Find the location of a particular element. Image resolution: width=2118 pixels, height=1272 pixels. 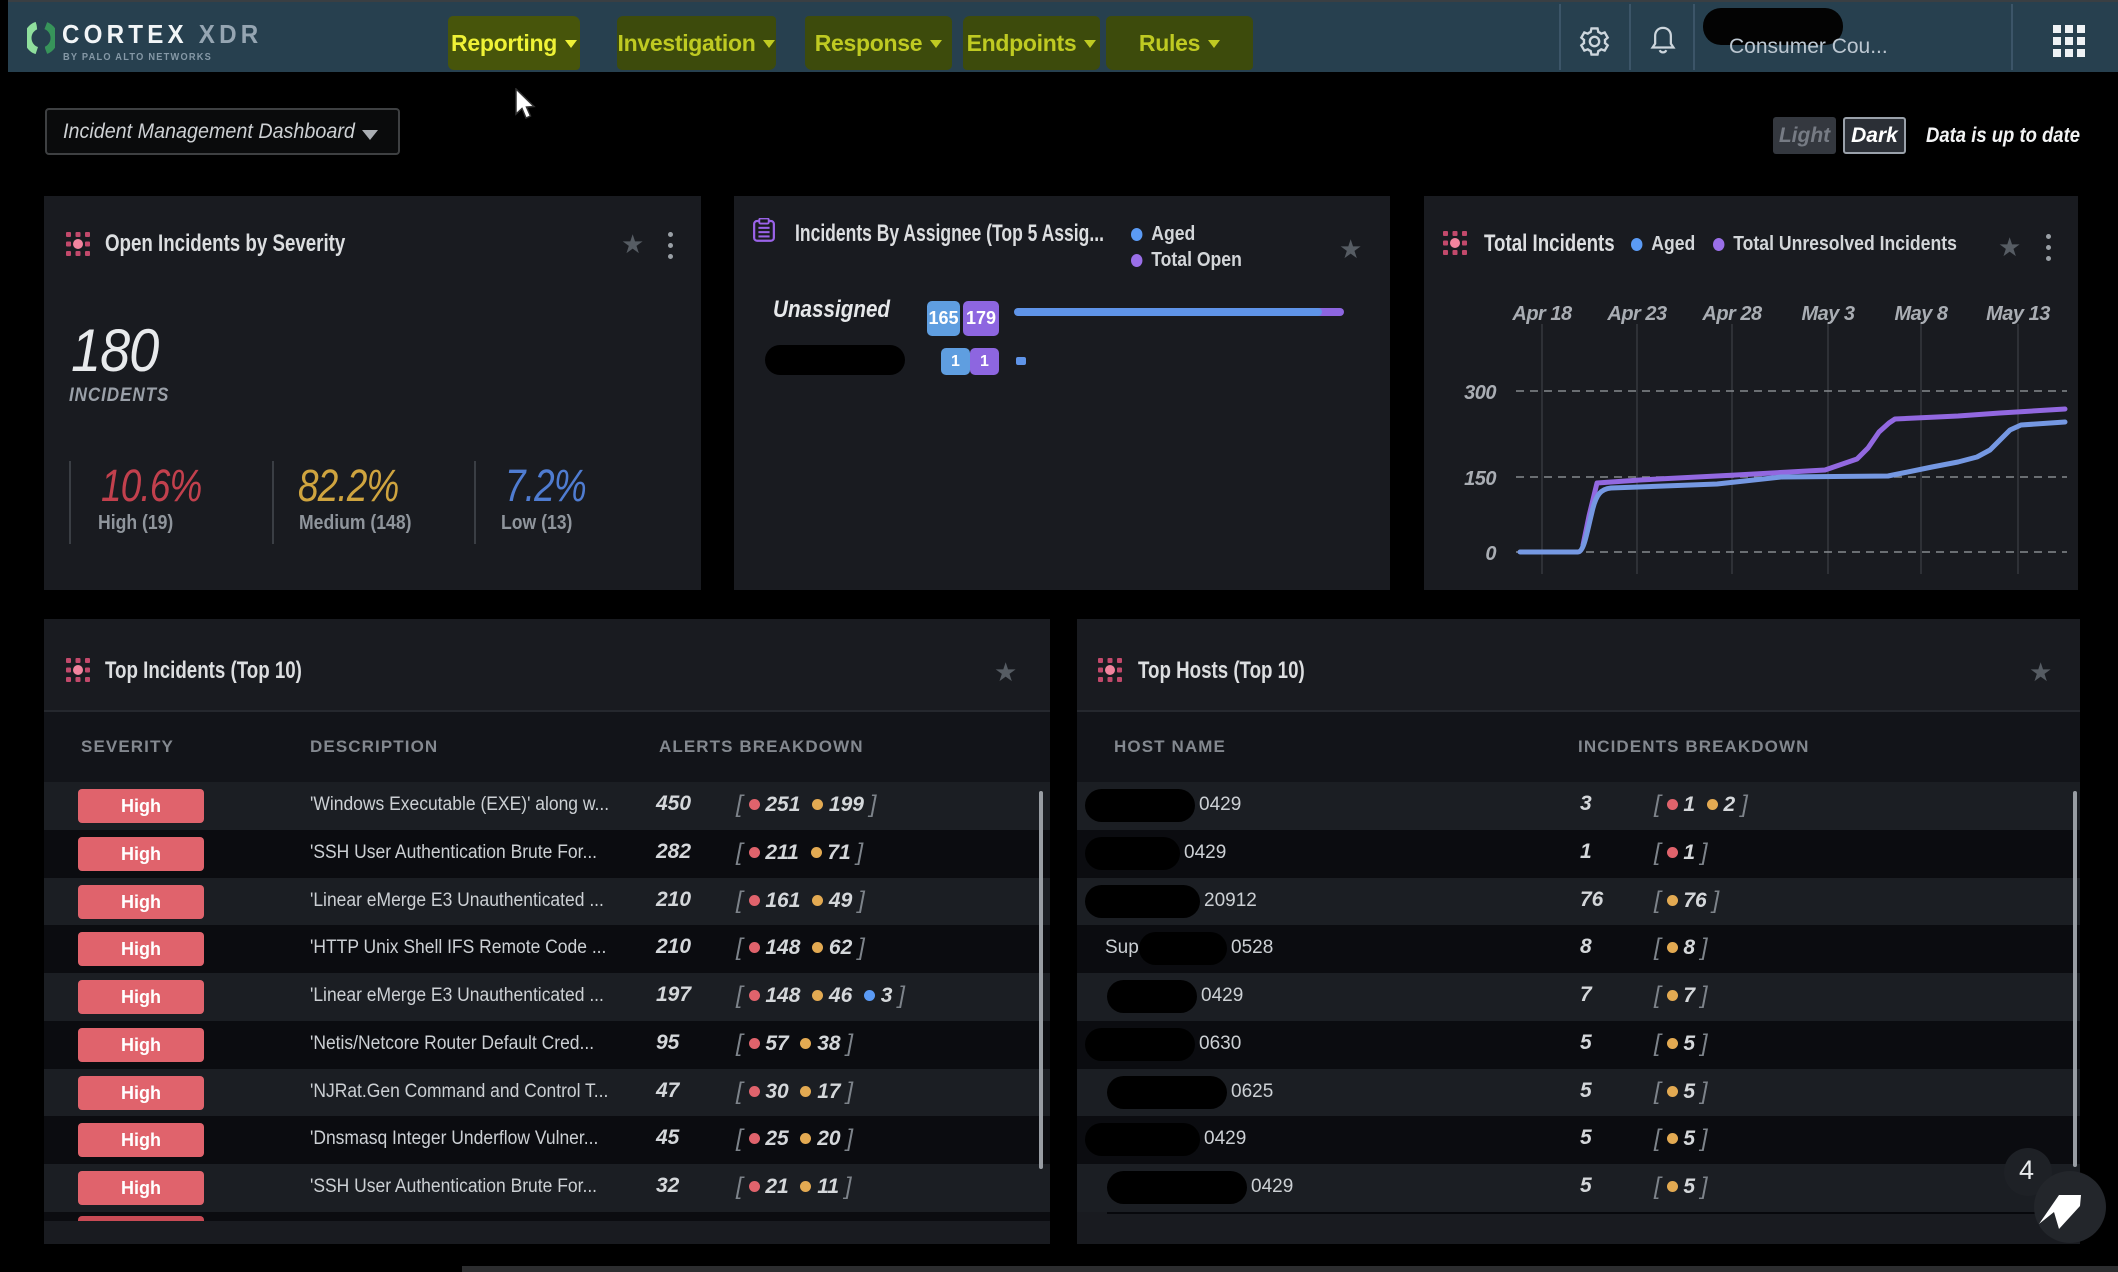

svg-text: Apr 28 is located at coordinates (1732, 314).